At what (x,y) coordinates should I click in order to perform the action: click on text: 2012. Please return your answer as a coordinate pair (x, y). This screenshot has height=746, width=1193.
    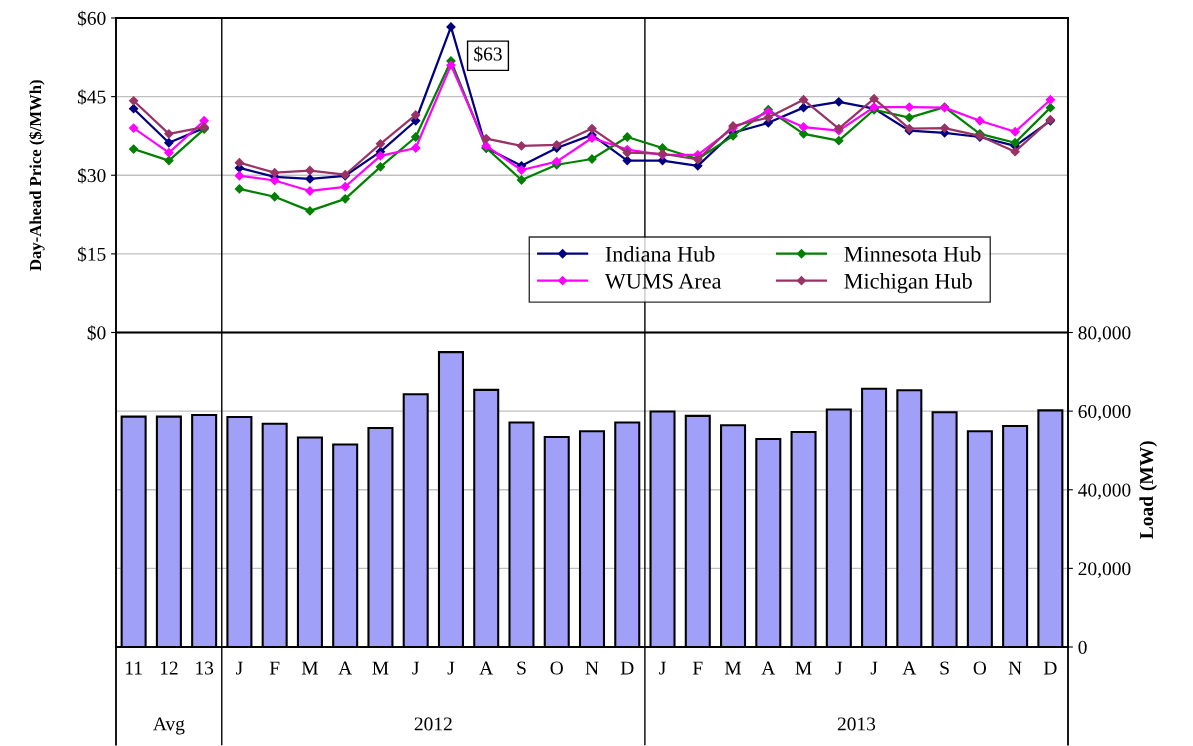
    Looking at the image, I should click on (433, 724).